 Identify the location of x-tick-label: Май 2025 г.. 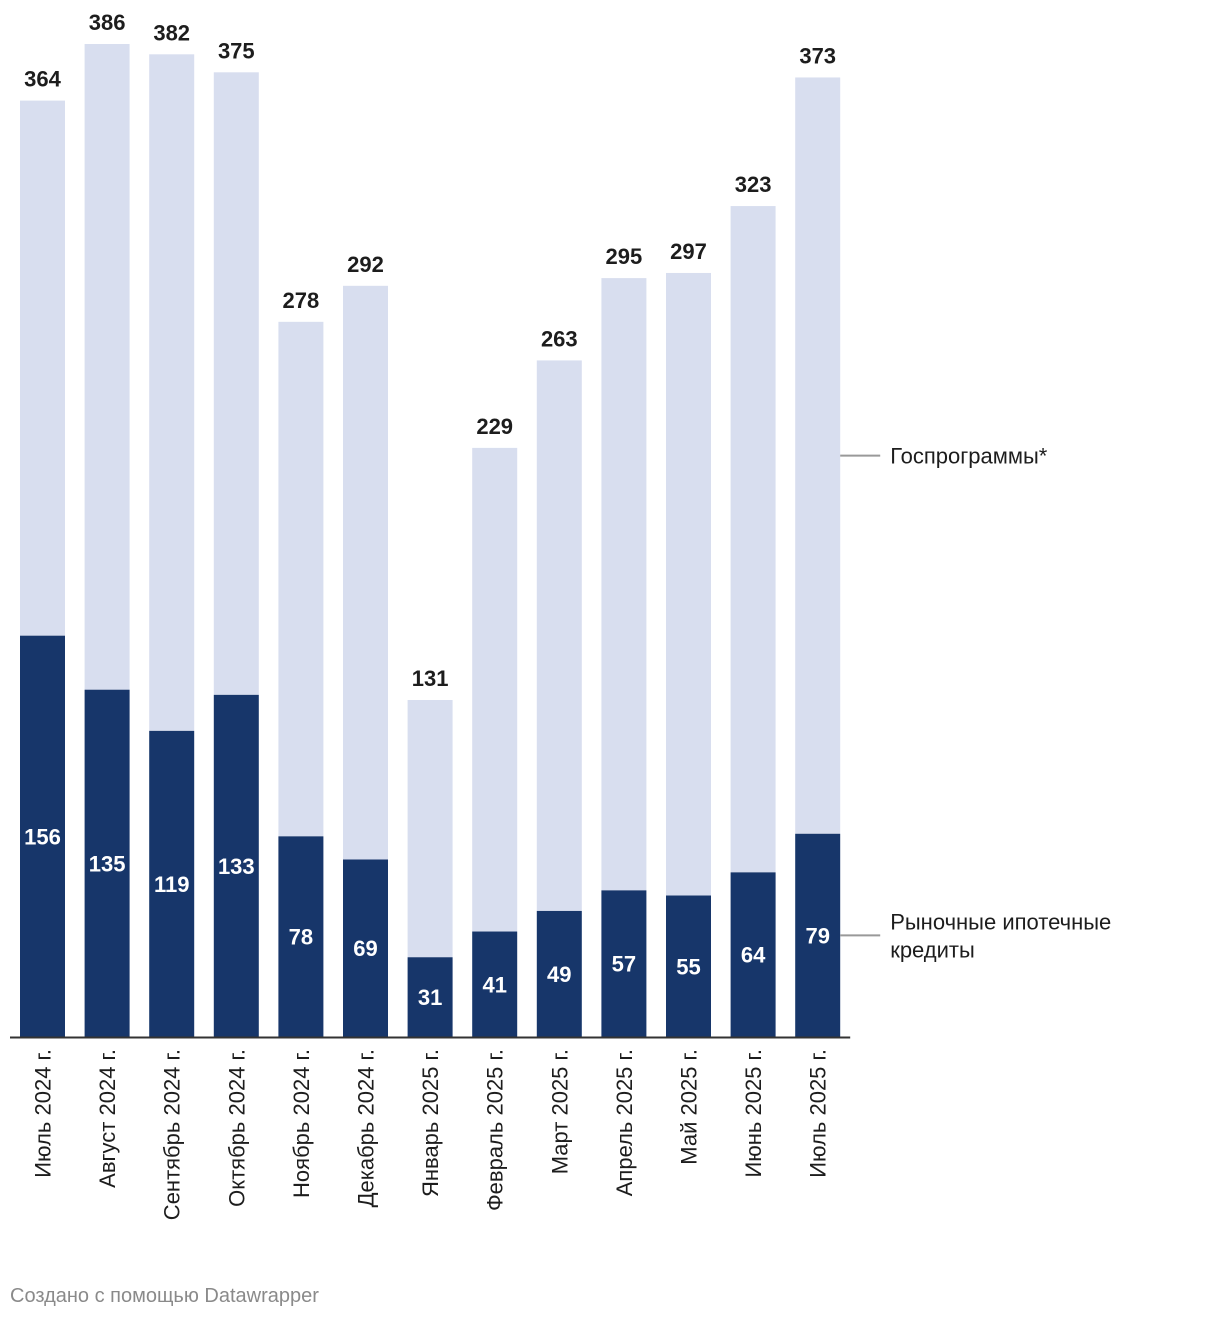
(689, 1107).